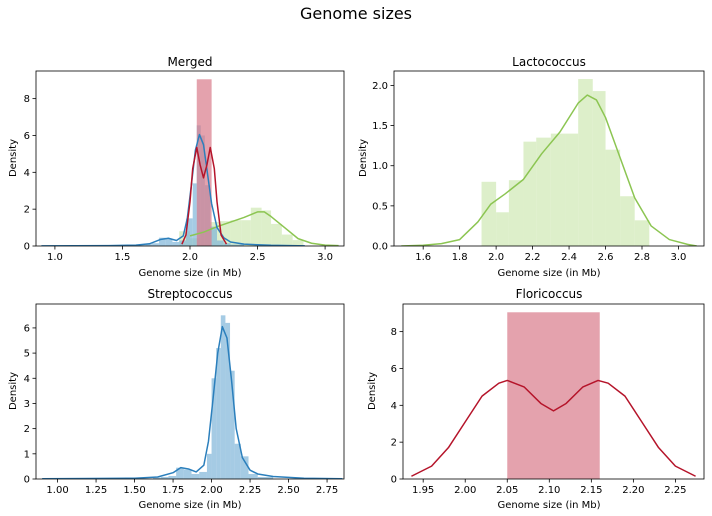 Image resolution: width=712 pixels, height=516 pixels. Describe the element at coordinates (675, 490) in the screenshot. I see `x-tick-label: 2.25` at that location.